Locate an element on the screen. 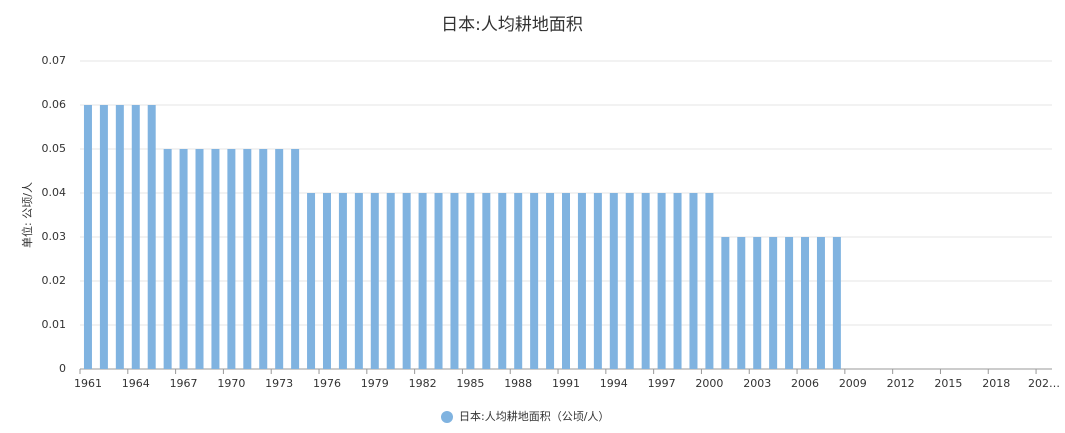 The height and width of the screenshot is (433, 1065). x-tick-label: 1970 is located at coordinates (231, 383).